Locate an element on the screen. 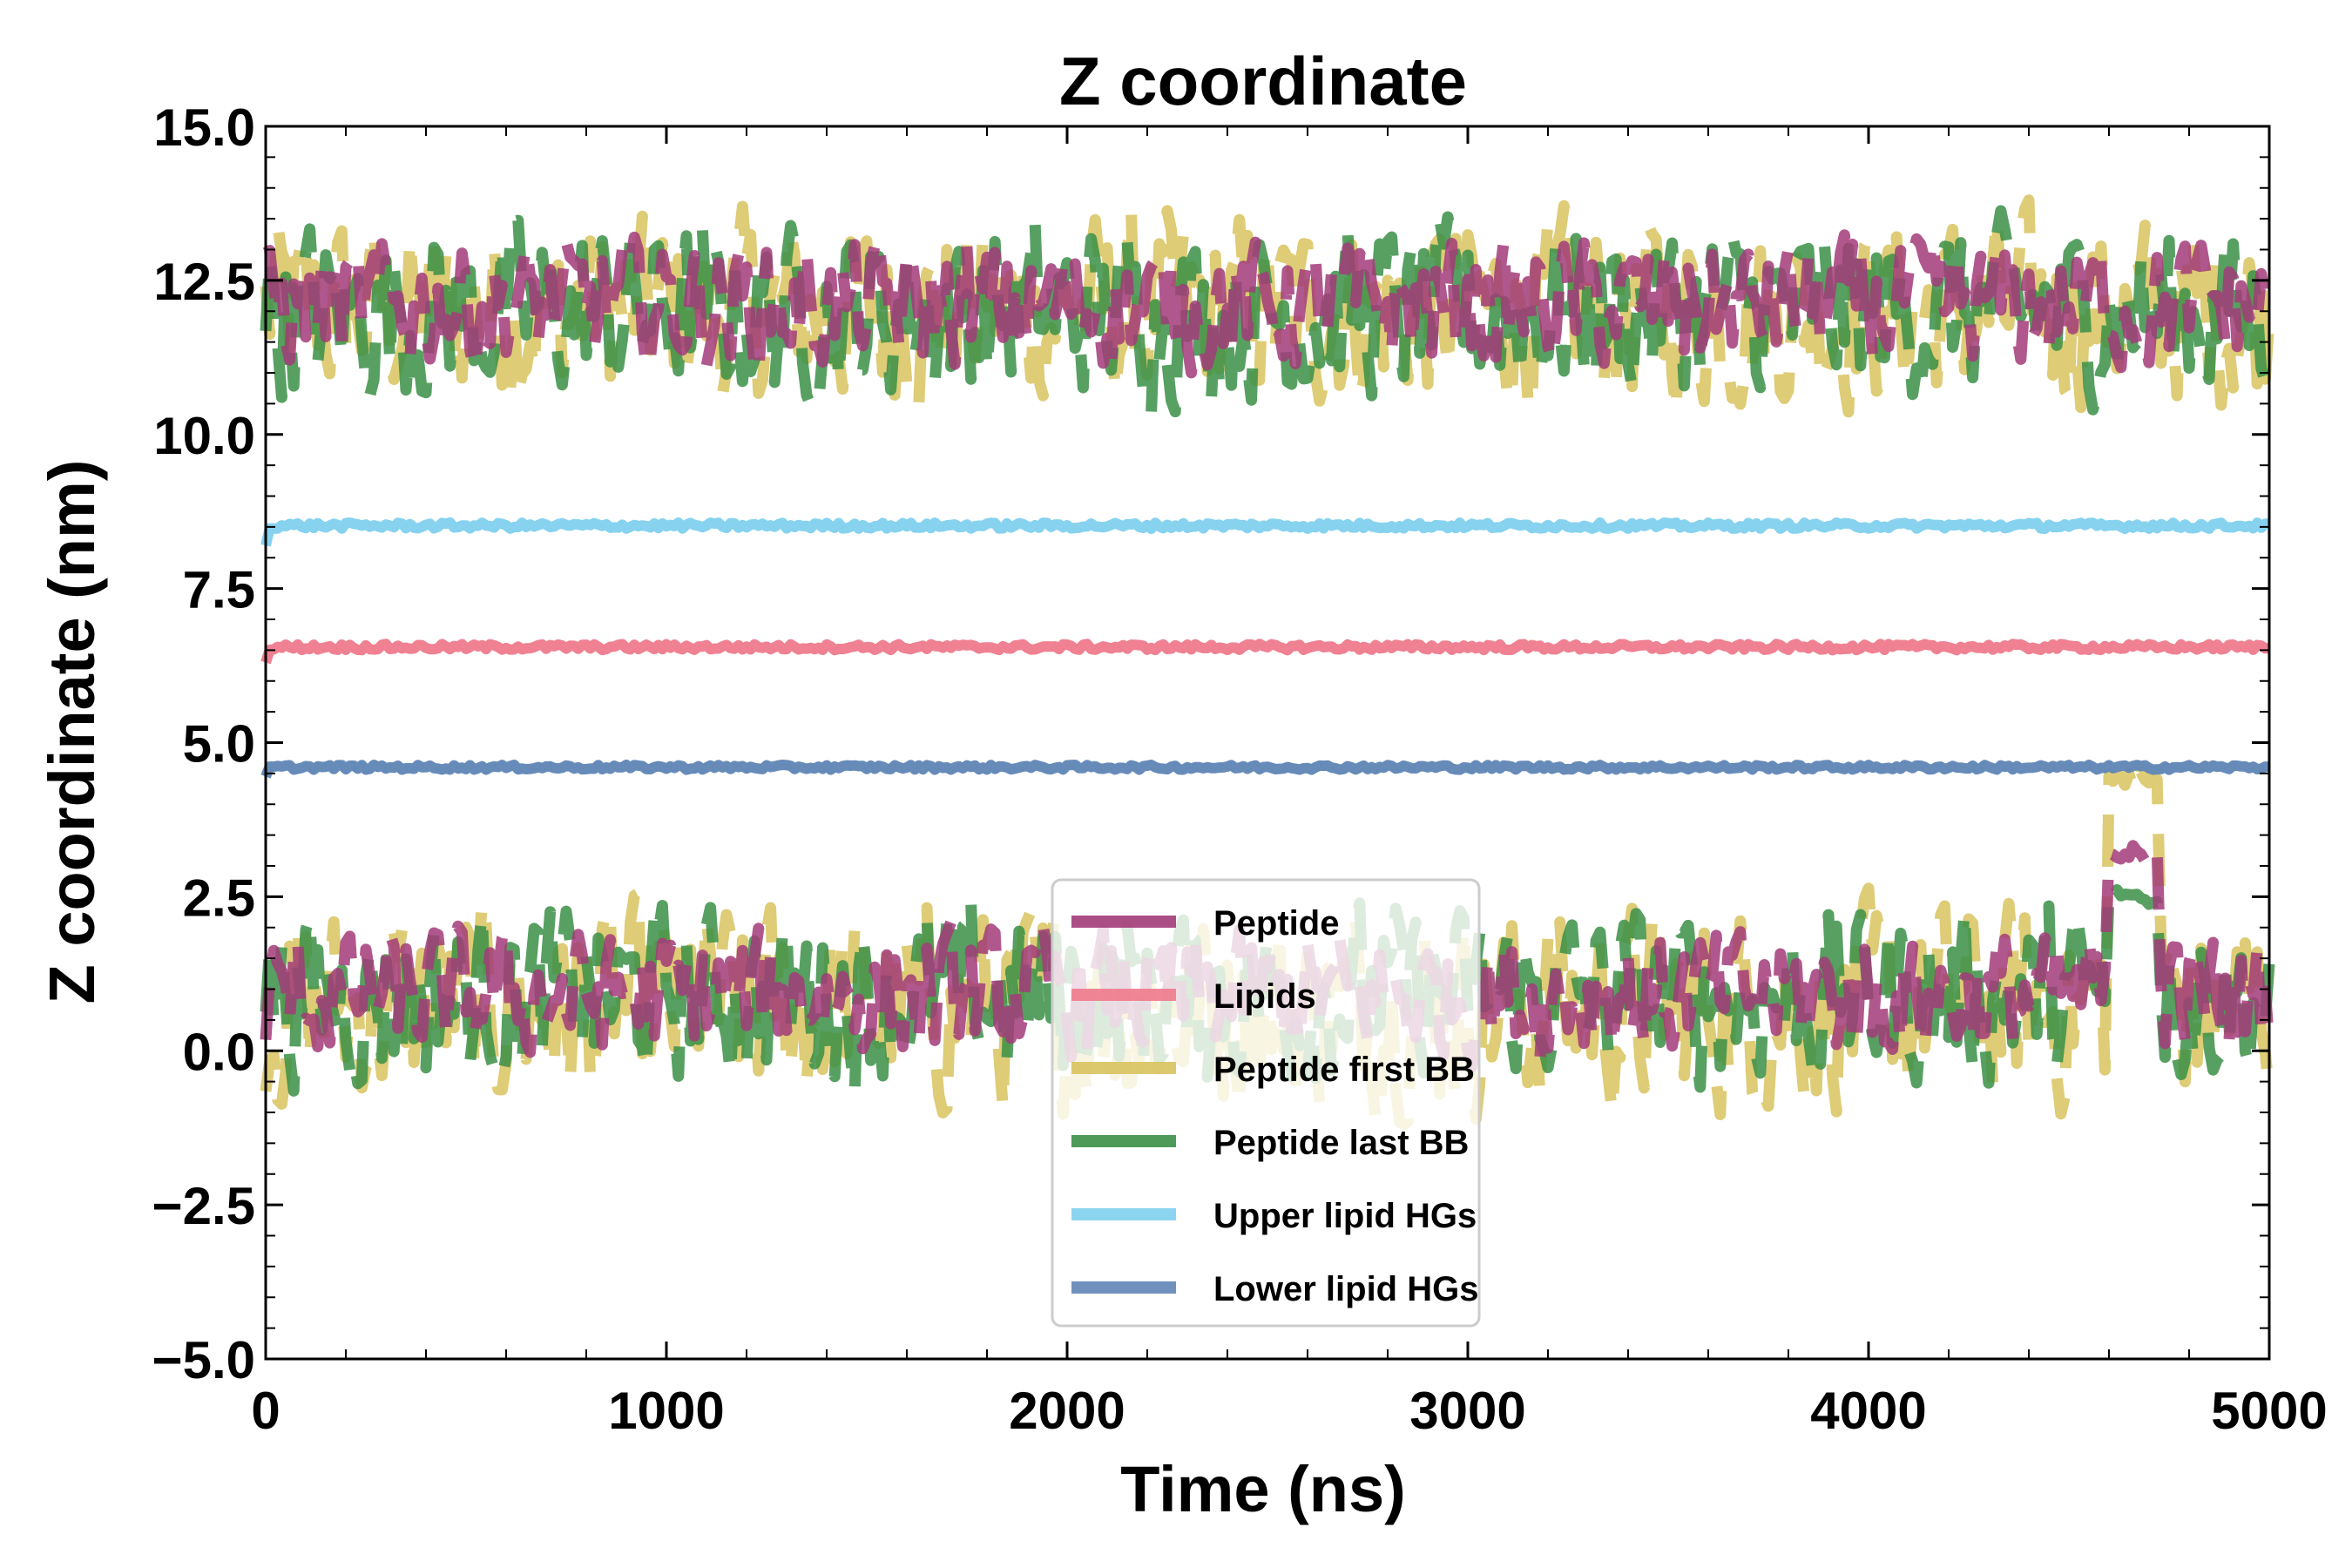 The height and width of the screenshot is (1568, 2352). y-tick-label: 7.5 is located at coordinates (219, 590).